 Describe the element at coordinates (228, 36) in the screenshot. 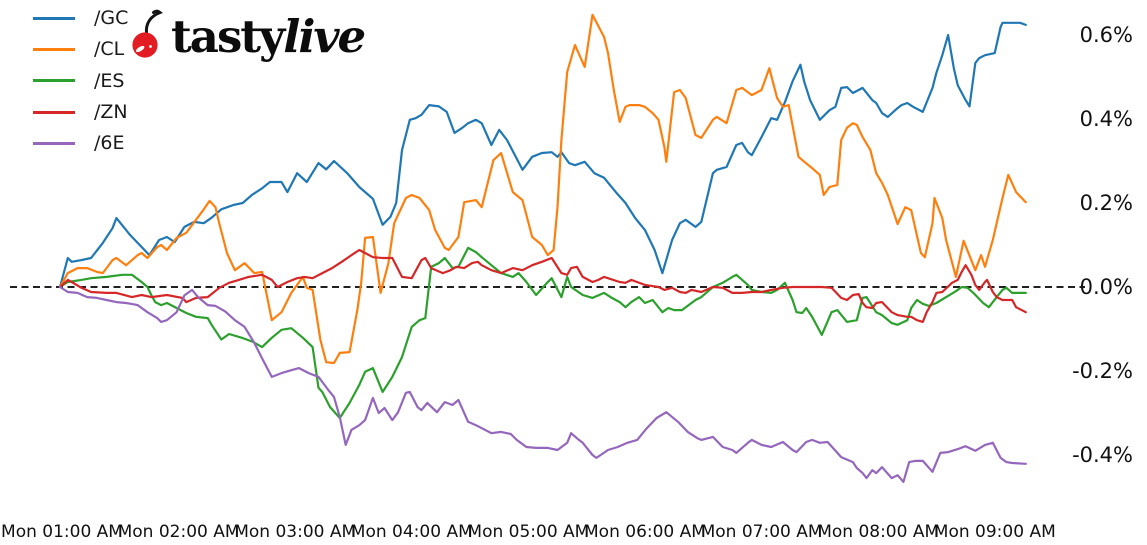

I see `brand-text-regular: tasty` at that location.